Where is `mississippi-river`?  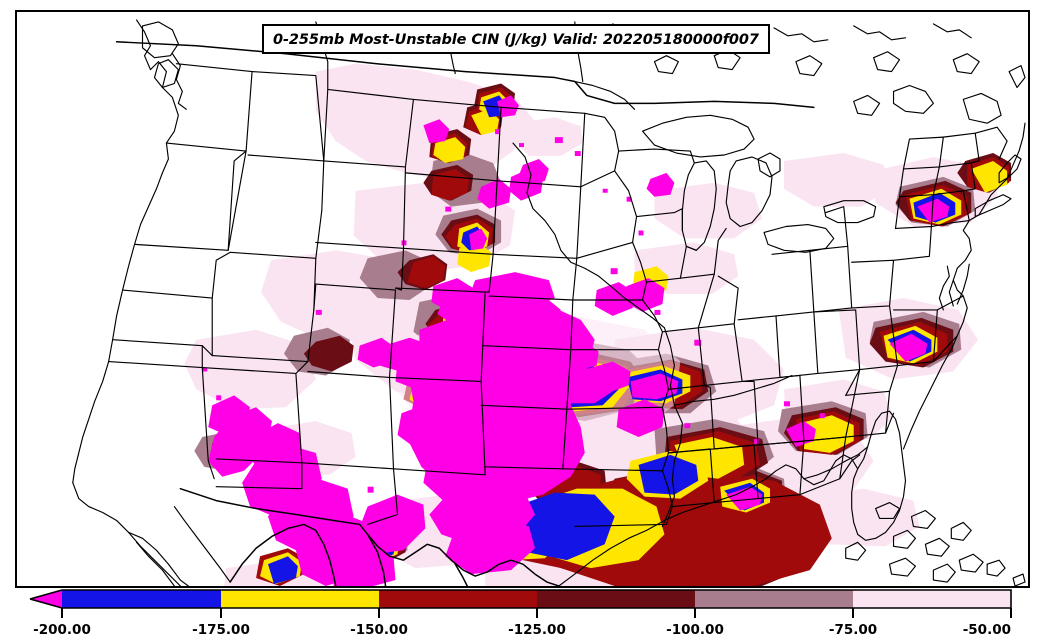 mississippi-river is located at coordinates (672, 427).